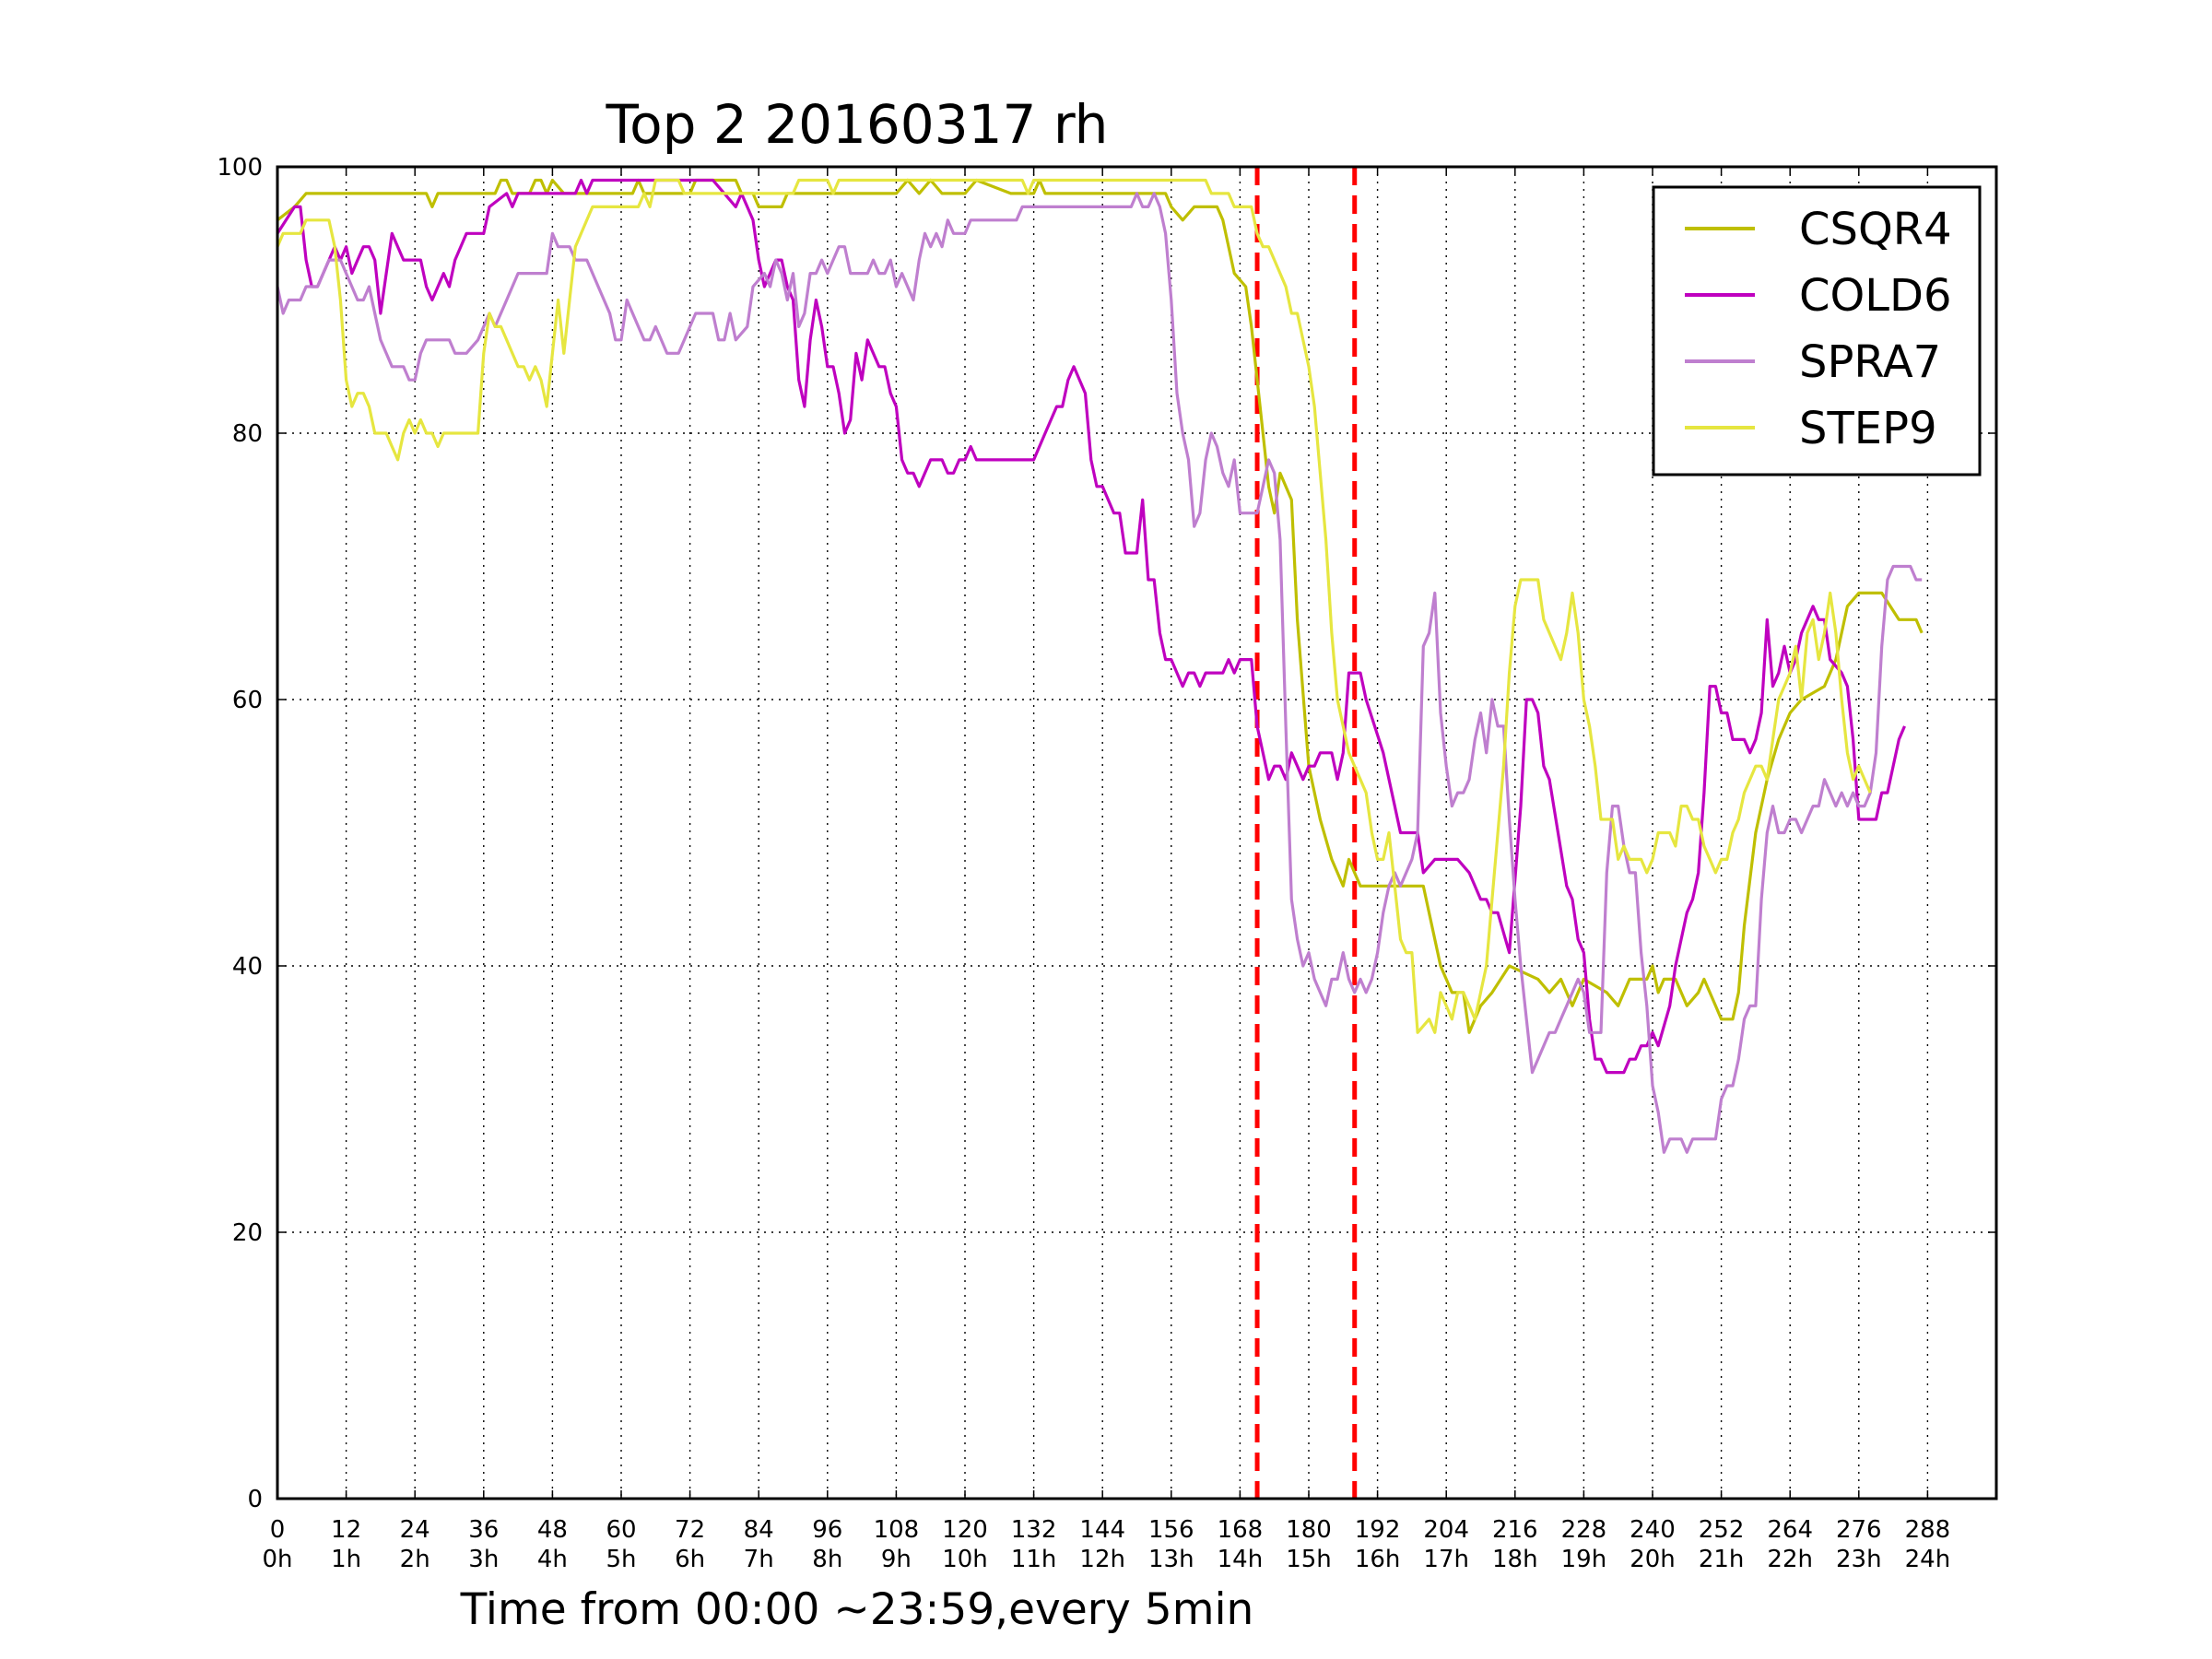 The width and height of the screenshot is (2212, 1659). What do you see at coordinates (1722, 1559) in the screenshot?
I see `x-tick-sublabel: 21h` at bounding box center [1722, 1559].